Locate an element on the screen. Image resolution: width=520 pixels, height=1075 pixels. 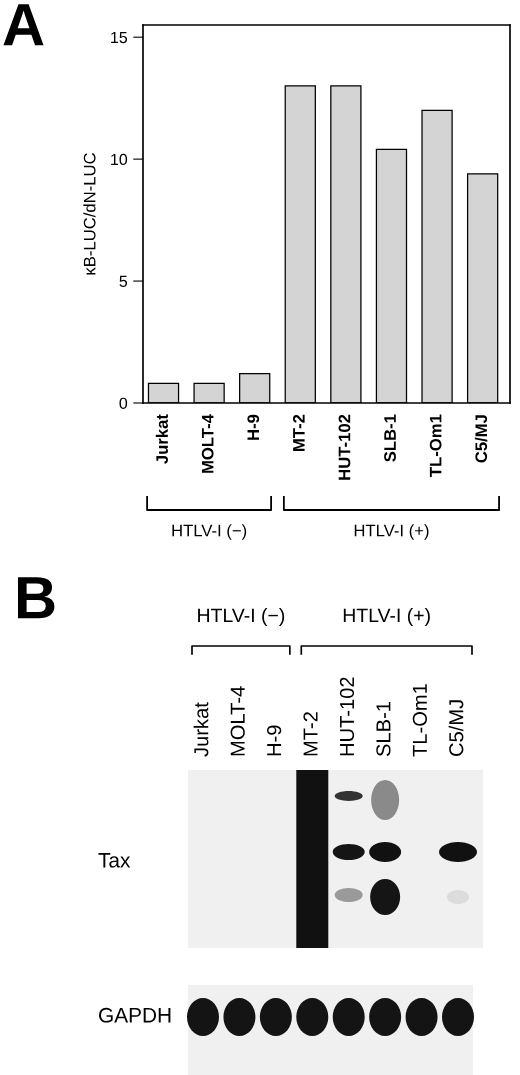
y-axis-title: κB-LUC/dN-LUC is located at coordinates (89, 214).